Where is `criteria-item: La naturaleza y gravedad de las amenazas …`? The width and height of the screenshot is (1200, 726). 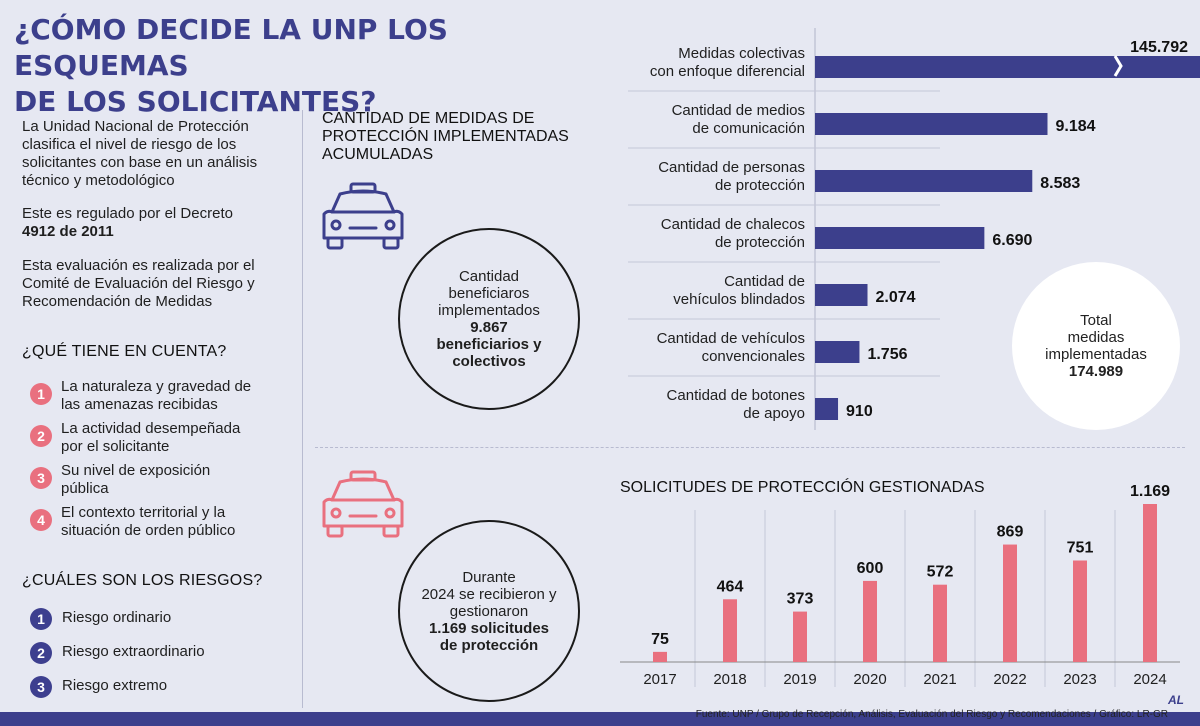
criteria-item: La naturaleza y gravedad de las amenazas … is located at coordinates (156, 396).